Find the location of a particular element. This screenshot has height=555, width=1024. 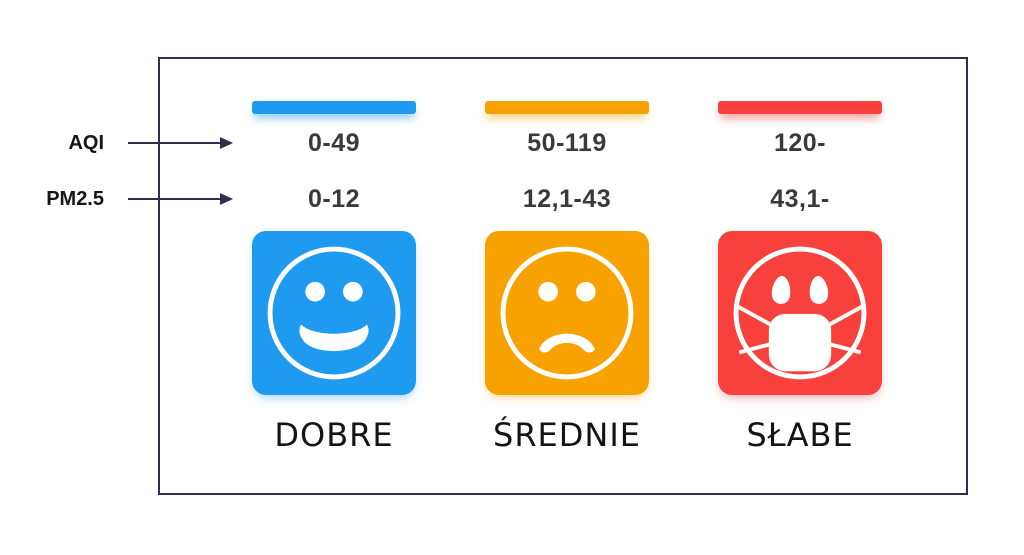

color-bar-bad is located at coordinates (800, 107).